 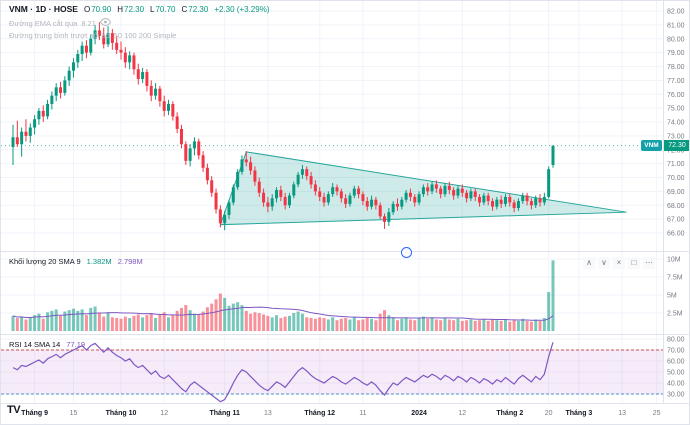 What do you see at coordinates (43, 9) in the screenshot?
I see `symbol-title: VNM · 1D · HOSE` at bounding box center [43, 9].